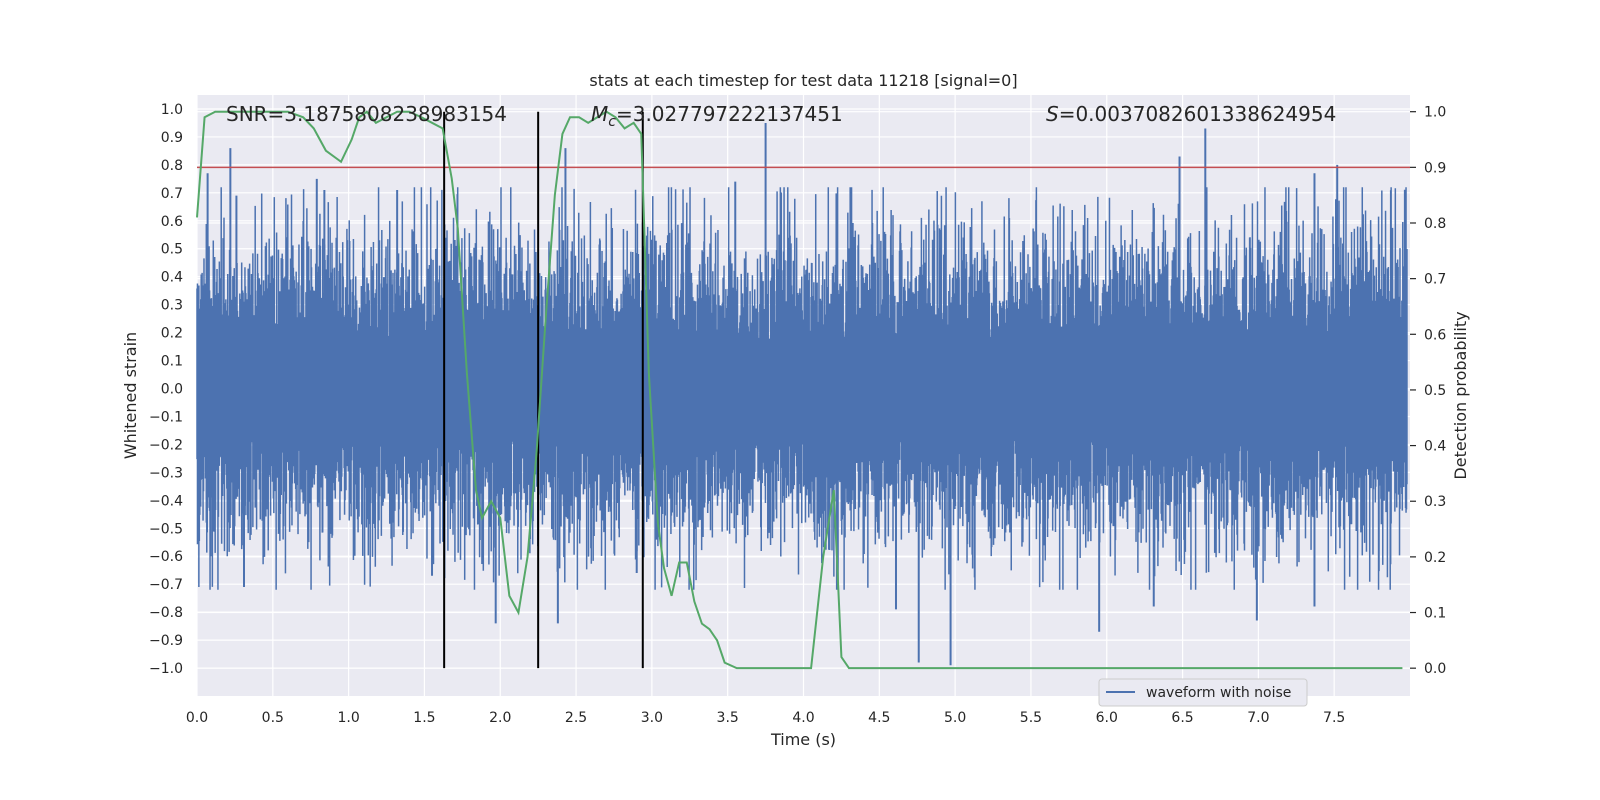 This screenshot has height=800, width=1600. I want to click on y2-tick-label: 0.3, so click(1435, 502).